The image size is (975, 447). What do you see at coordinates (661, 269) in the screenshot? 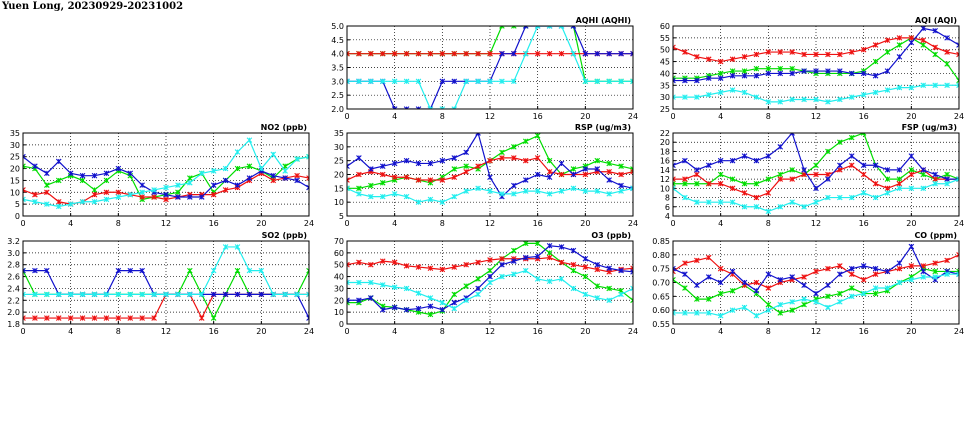
I see `y-tick-label: 0.75` at bounding box center [661, 269].